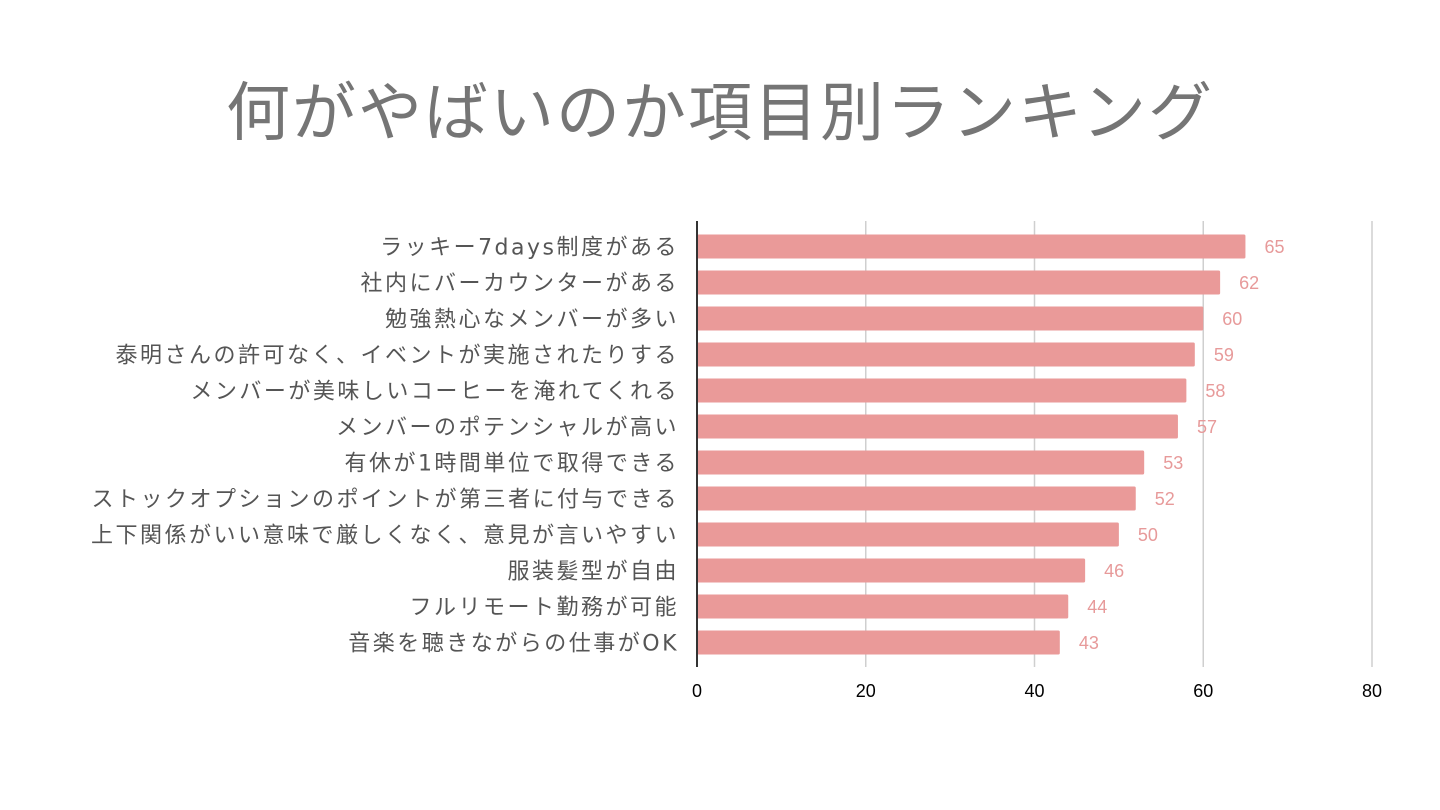  I want to click on category-label: ストックオプションのポイントが第三者に付与できる, so click(385, 500).